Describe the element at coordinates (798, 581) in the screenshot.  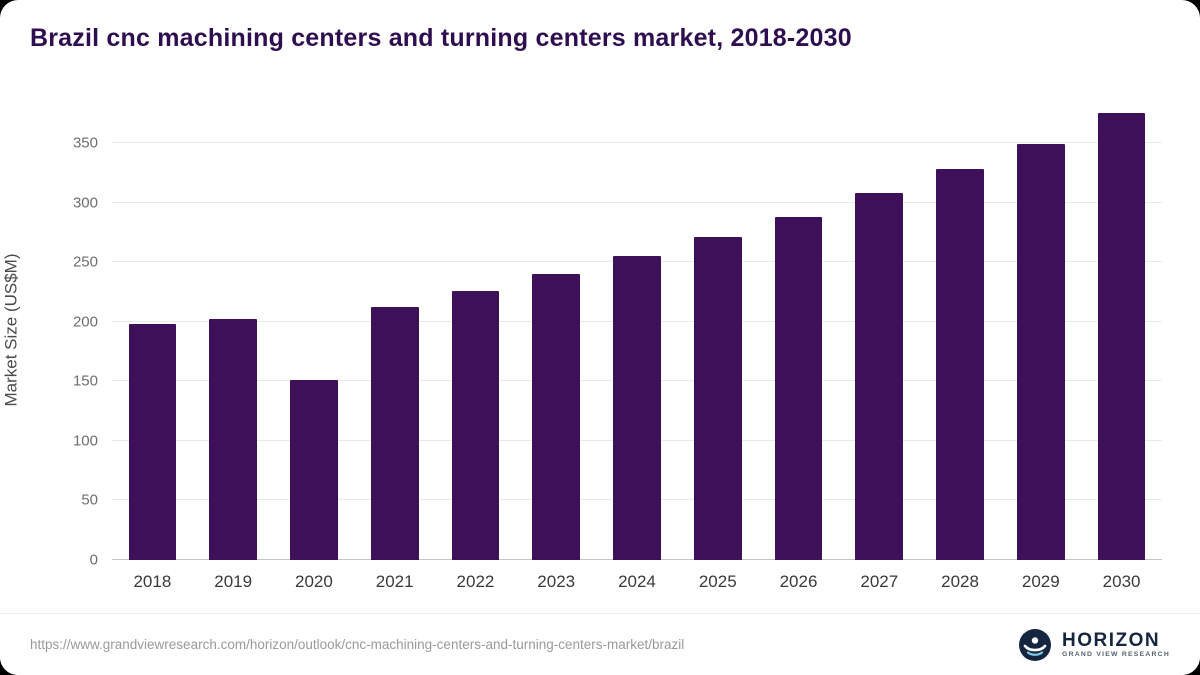
I see `x-tick-label-2026: 2026` at that location.